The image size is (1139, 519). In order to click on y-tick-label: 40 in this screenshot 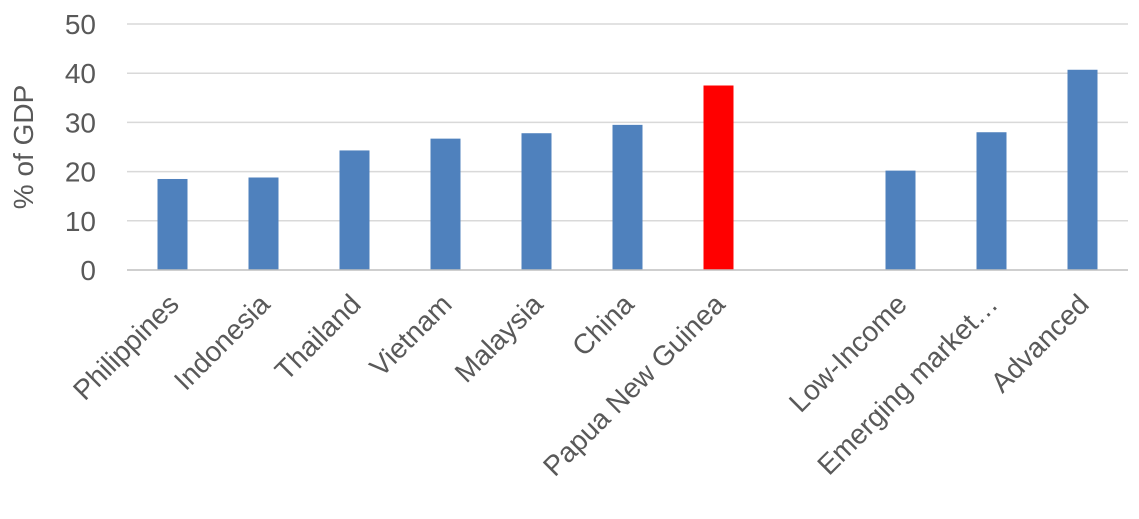, I will do `click(80, 73)`.